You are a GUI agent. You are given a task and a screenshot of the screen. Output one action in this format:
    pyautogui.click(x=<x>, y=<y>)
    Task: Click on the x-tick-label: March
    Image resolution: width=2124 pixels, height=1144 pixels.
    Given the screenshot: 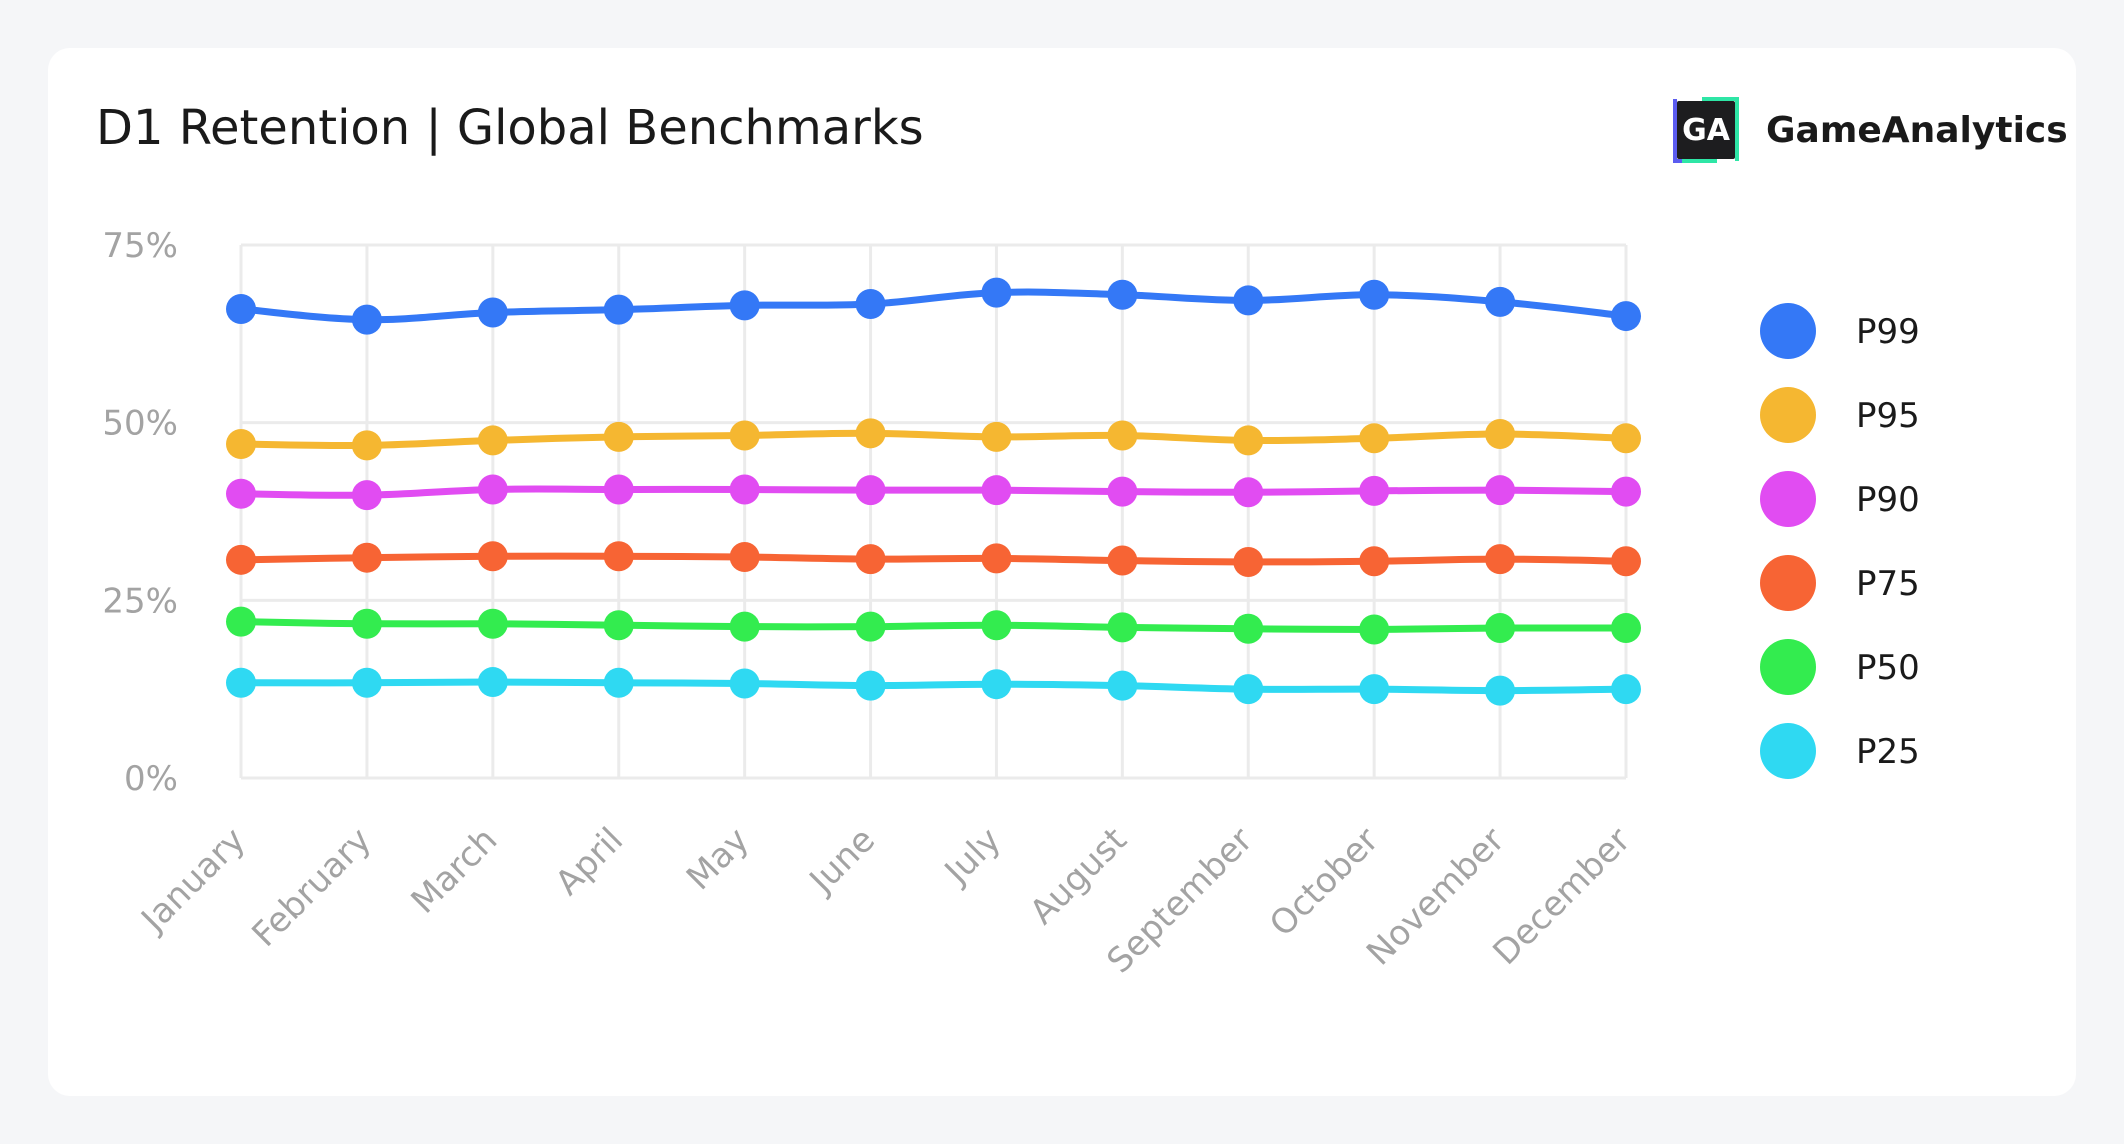 What is the action you would take?
    pyautogui.click(x=455, y=871)
    